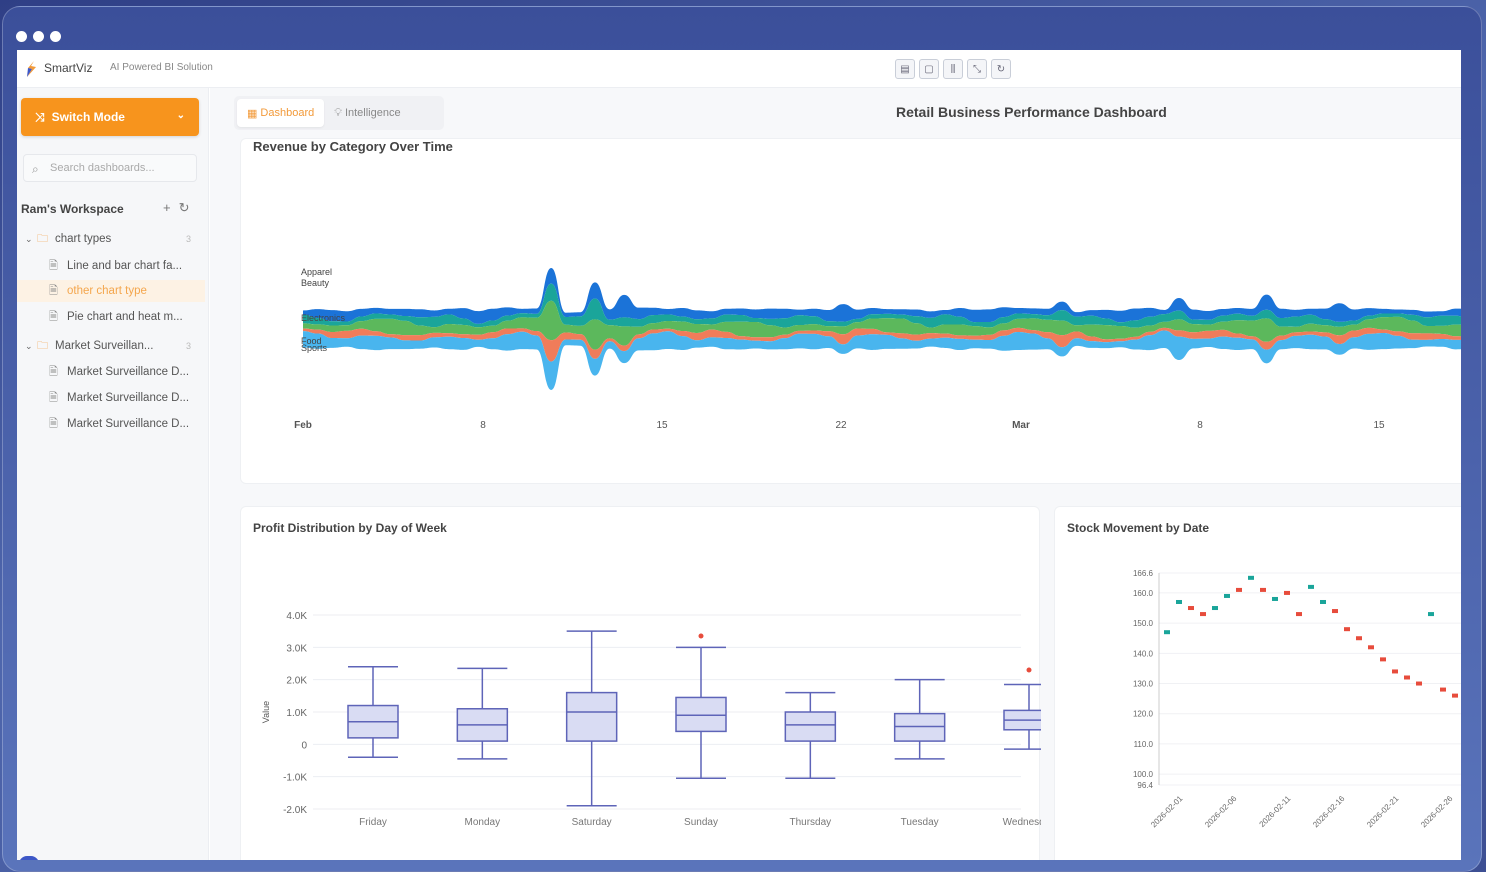 The image size is (1486, 872). Describe the element at coordinates (1001, 69) in the screenshot. I see `refresh-icon: ↻` at that location.